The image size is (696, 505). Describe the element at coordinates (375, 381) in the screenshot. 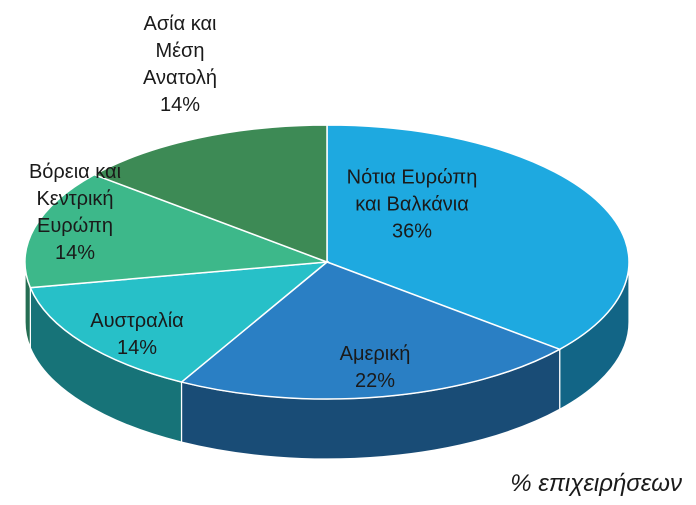

I see `value-label: 22%` at that location.